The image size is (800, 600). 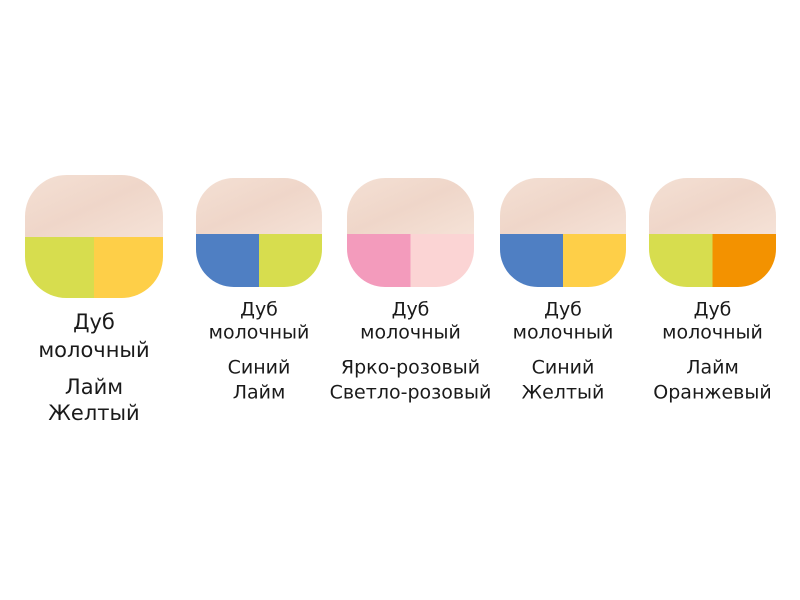 What do you see at coordinates (410, 368) in the screenshot?
I see `color-name: Ярко-розовый` at bounding box center [410, 368].